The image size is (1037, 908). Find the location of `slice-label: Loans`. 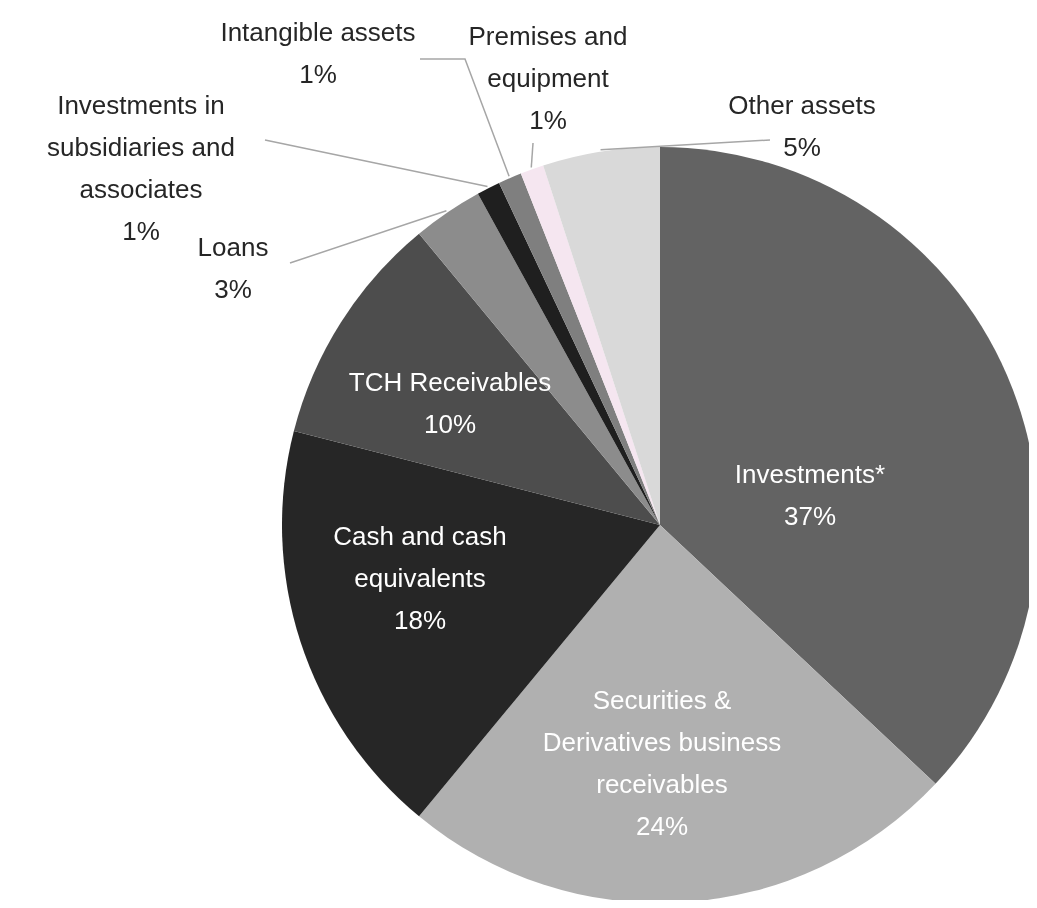

slice-label: Loans is located at coordinates (233, 247).